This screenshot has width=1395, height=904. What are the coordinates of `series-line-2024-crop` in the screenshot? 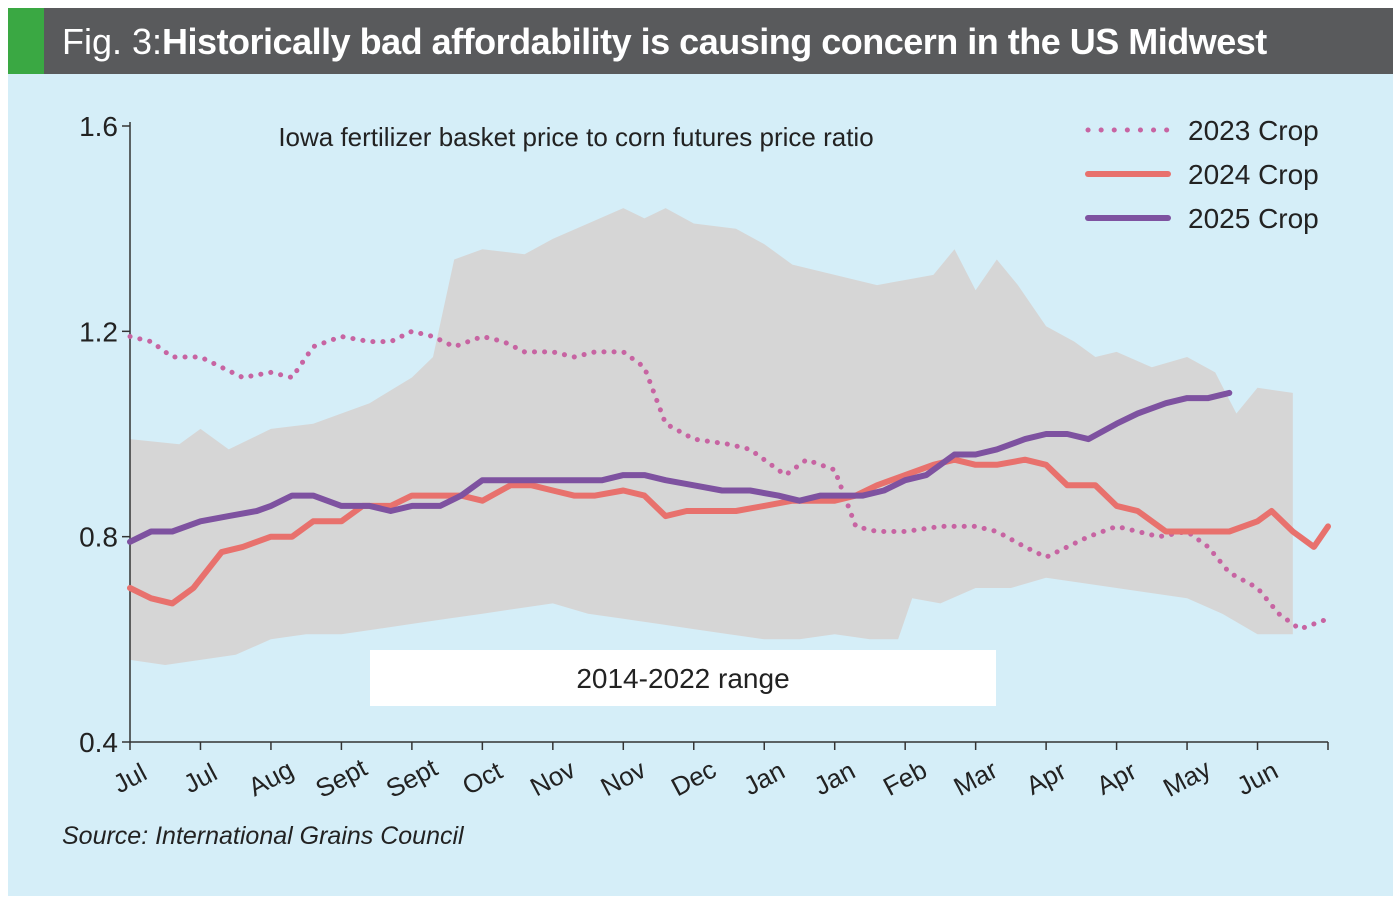 It's located at (729, 531).